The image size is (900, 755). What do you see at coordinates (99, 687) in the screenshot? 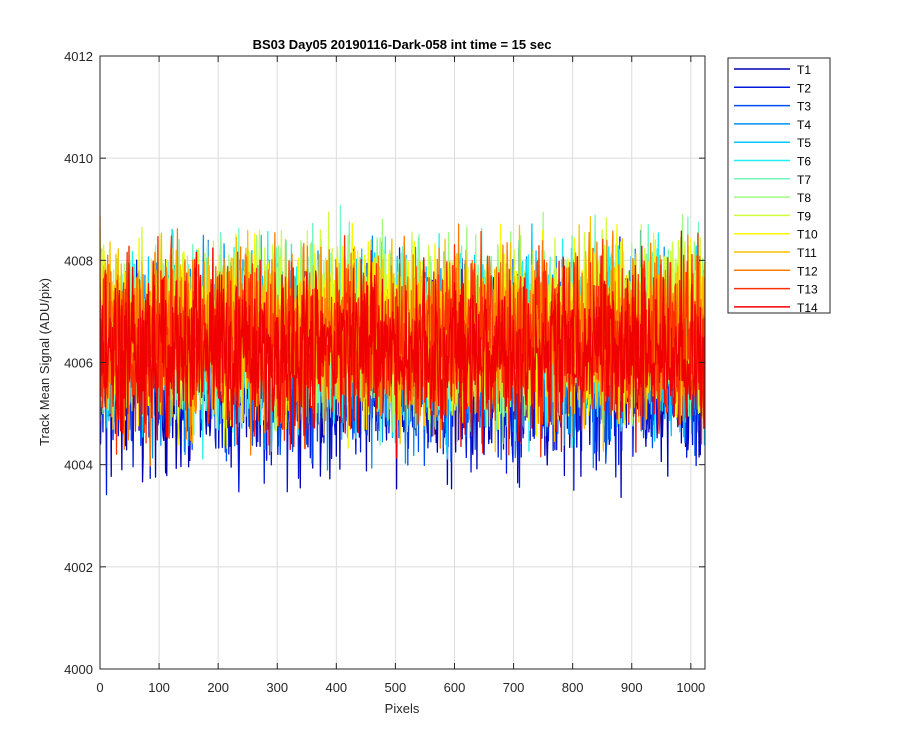
I see `x-tick-label: 0` at bounding box center [99, 687].